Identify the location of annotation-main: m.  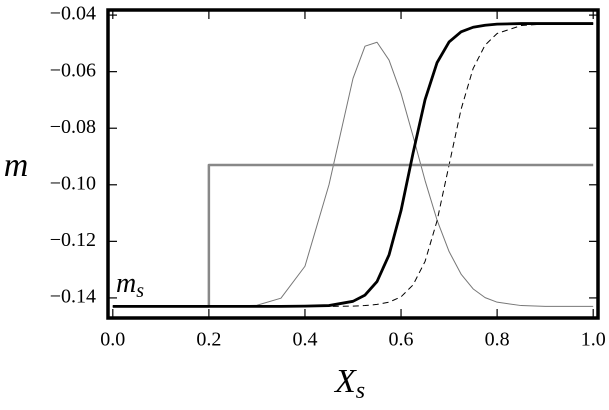
(126, 283).